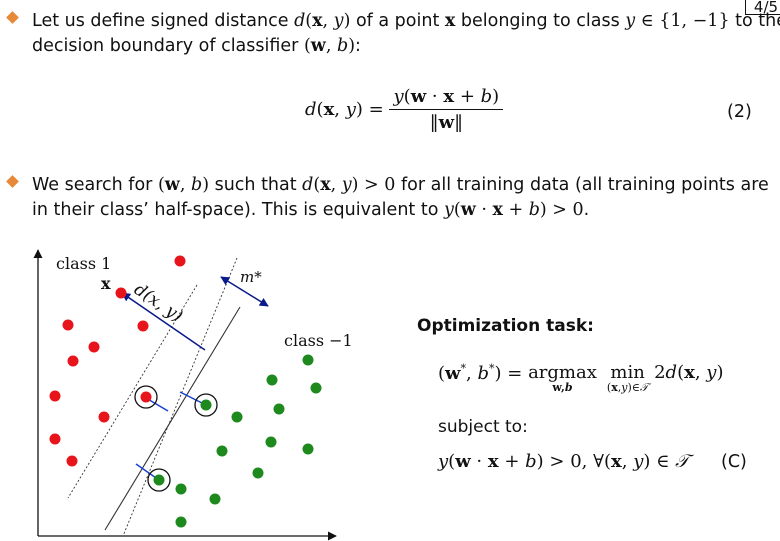 This screenshot has width=780, height=541. Describe the element at coordinates (505, 326) in the screenshot. I see `optimization-title: Optimization task:` at that location.